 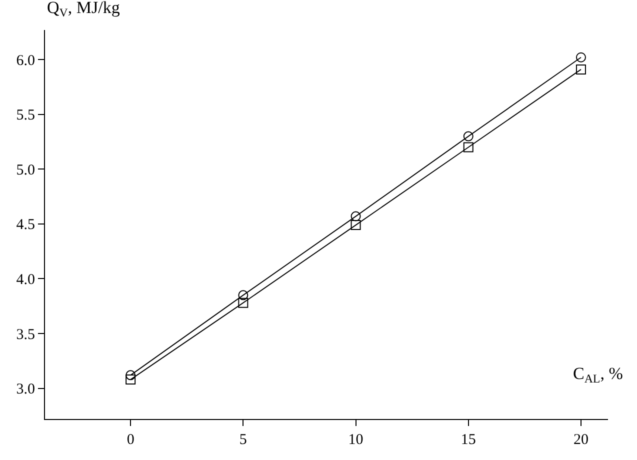 What do you see at coordinates (25, 170) in the screenshot?
I see `y-tick-label: 5.0` at bounding box center [25, 170].